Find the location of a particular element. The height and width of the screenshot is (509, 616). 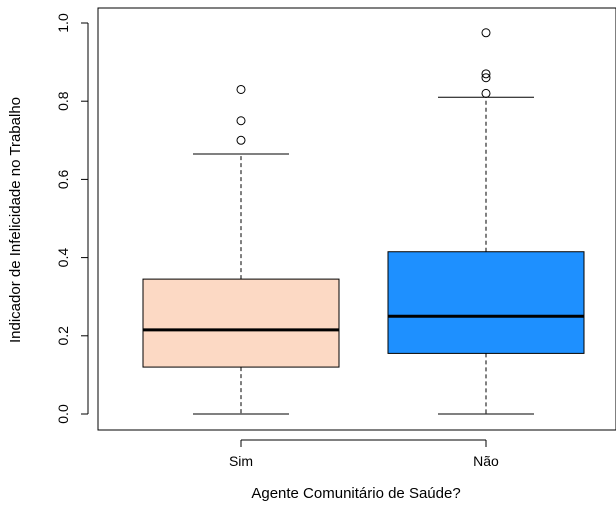

y-axis-label: Indicador de Infelicidade no Trabalho is located at coordinates (15, 220).